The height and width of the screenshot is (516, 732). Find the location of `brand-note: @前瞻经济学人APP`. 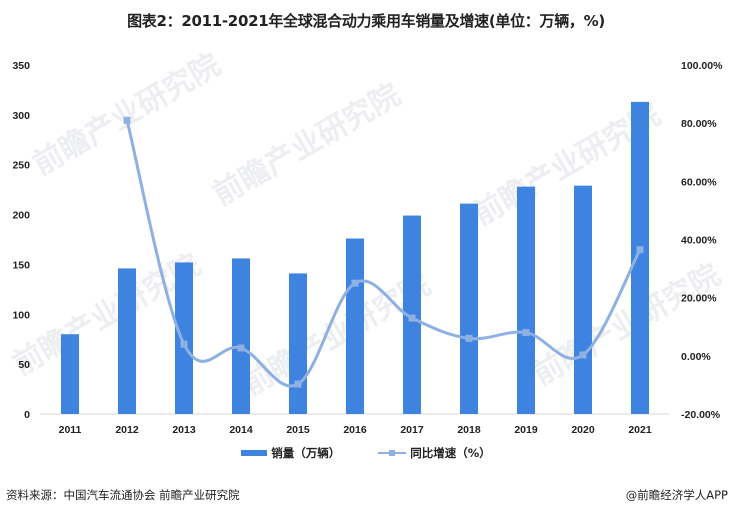

brand-note: @前瞻经济学人APP is located at coordinates (676, 495).